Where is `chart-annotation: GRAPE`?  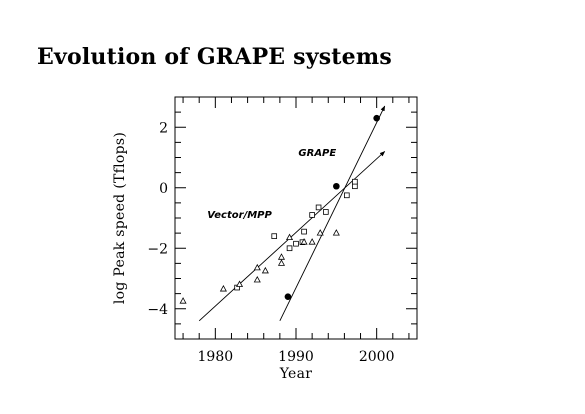
chart-annotation: GRAPE is located at coordinates (317, 153).